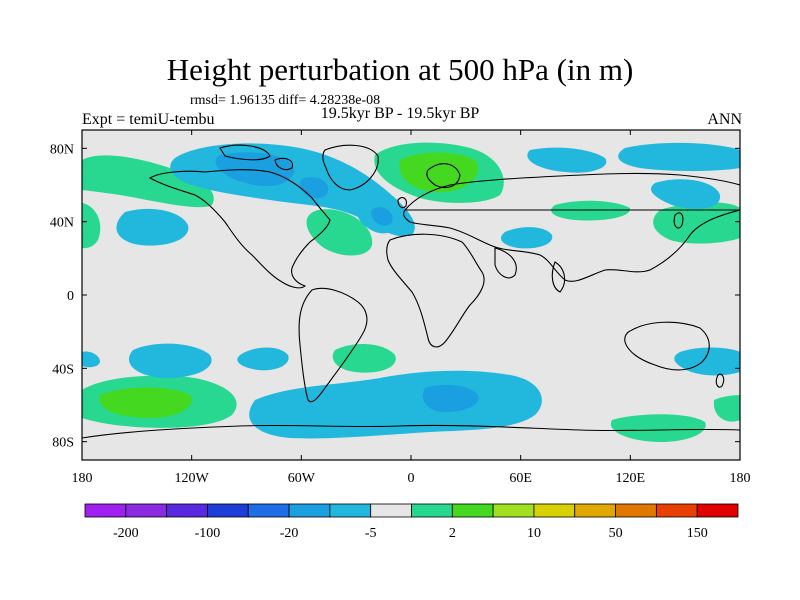  Describe the element at coordinates (616, 533) in the screenshot. I see `colorbar-label: 50` at that location.